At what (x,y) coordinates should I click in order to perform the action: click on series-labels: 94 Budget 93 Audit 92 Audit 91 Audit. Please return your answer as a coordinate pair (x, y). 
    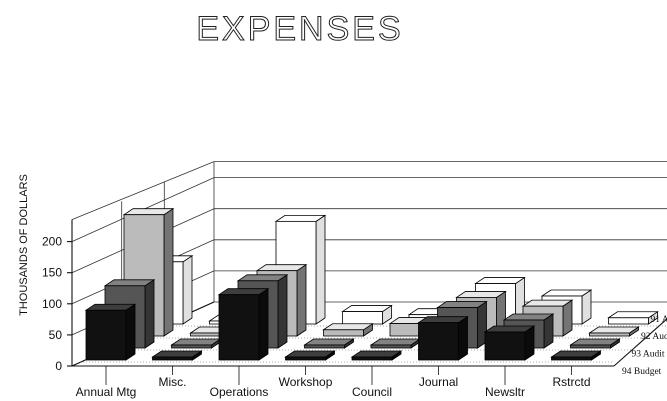
    Looking at the image, I should click on (644, 346).